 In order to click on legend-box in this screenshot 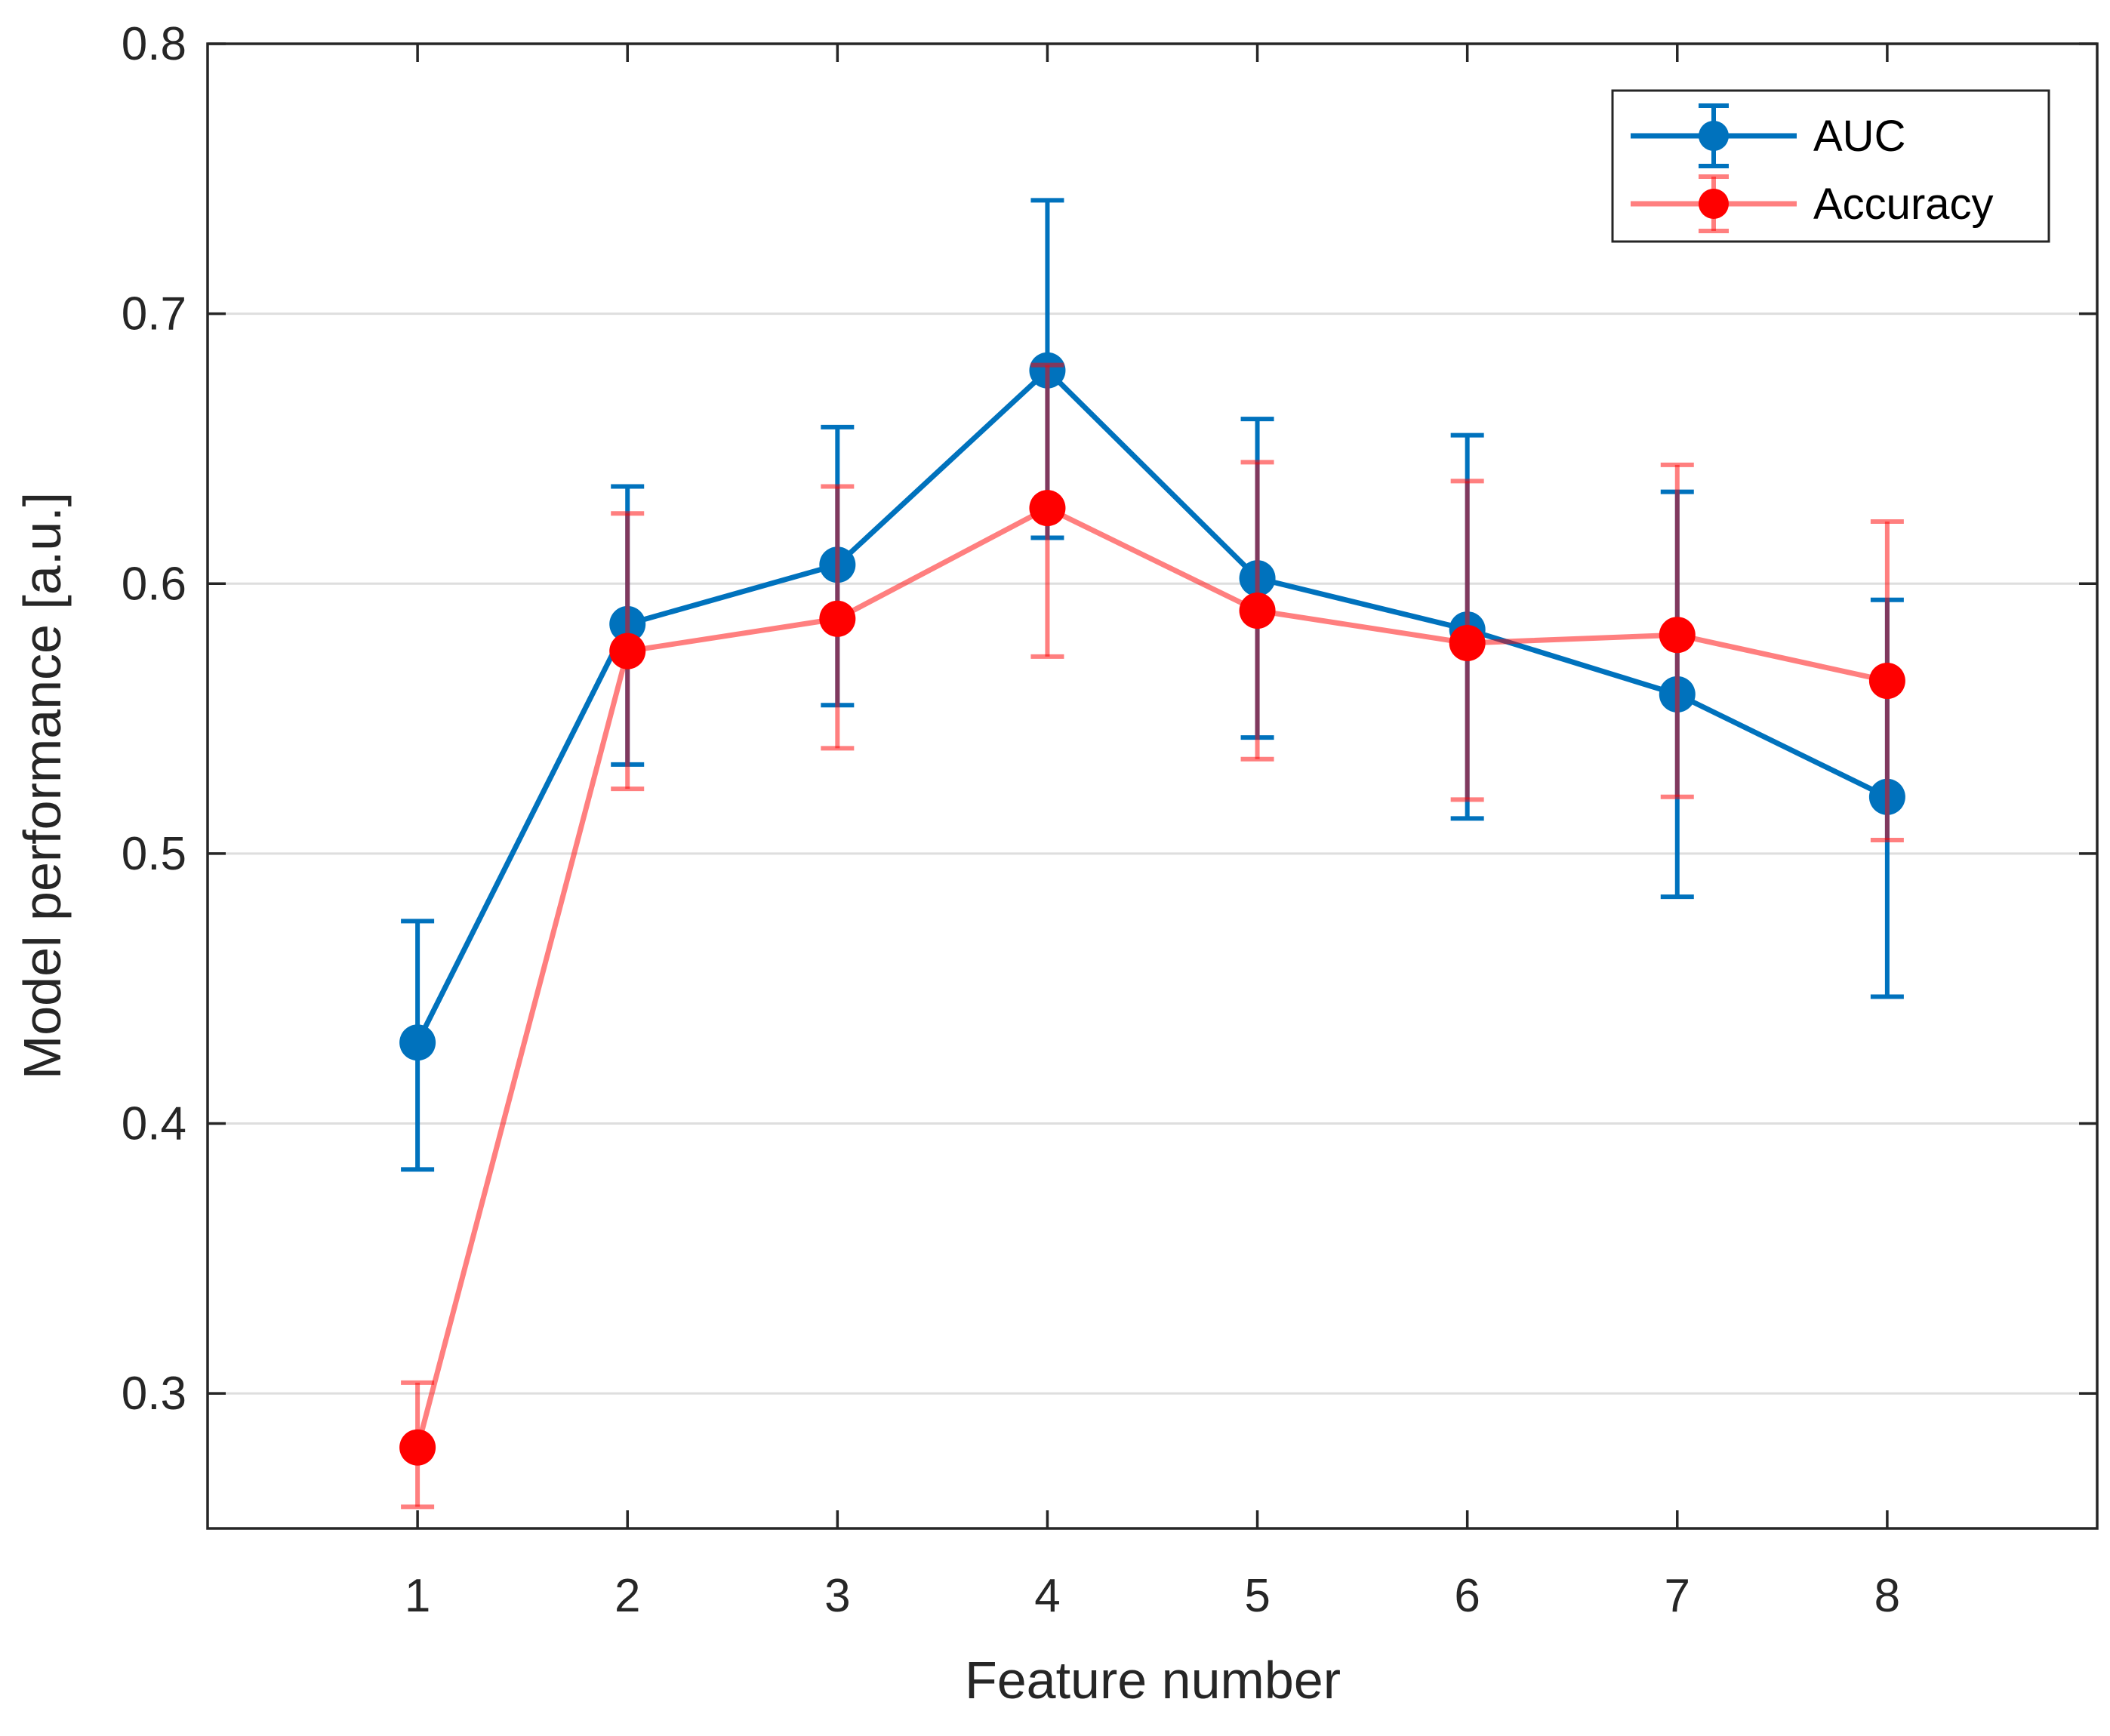, I will do `click(1830, 166)`.